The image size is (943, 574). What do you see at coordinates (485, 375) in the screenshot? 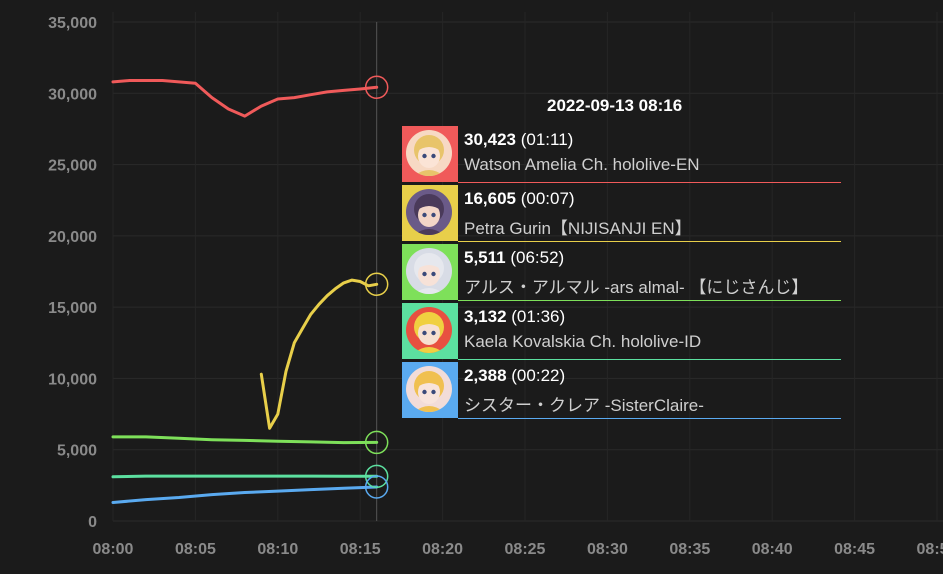
I see `viewer-count: 2,388` at bounding box center [485, 375].